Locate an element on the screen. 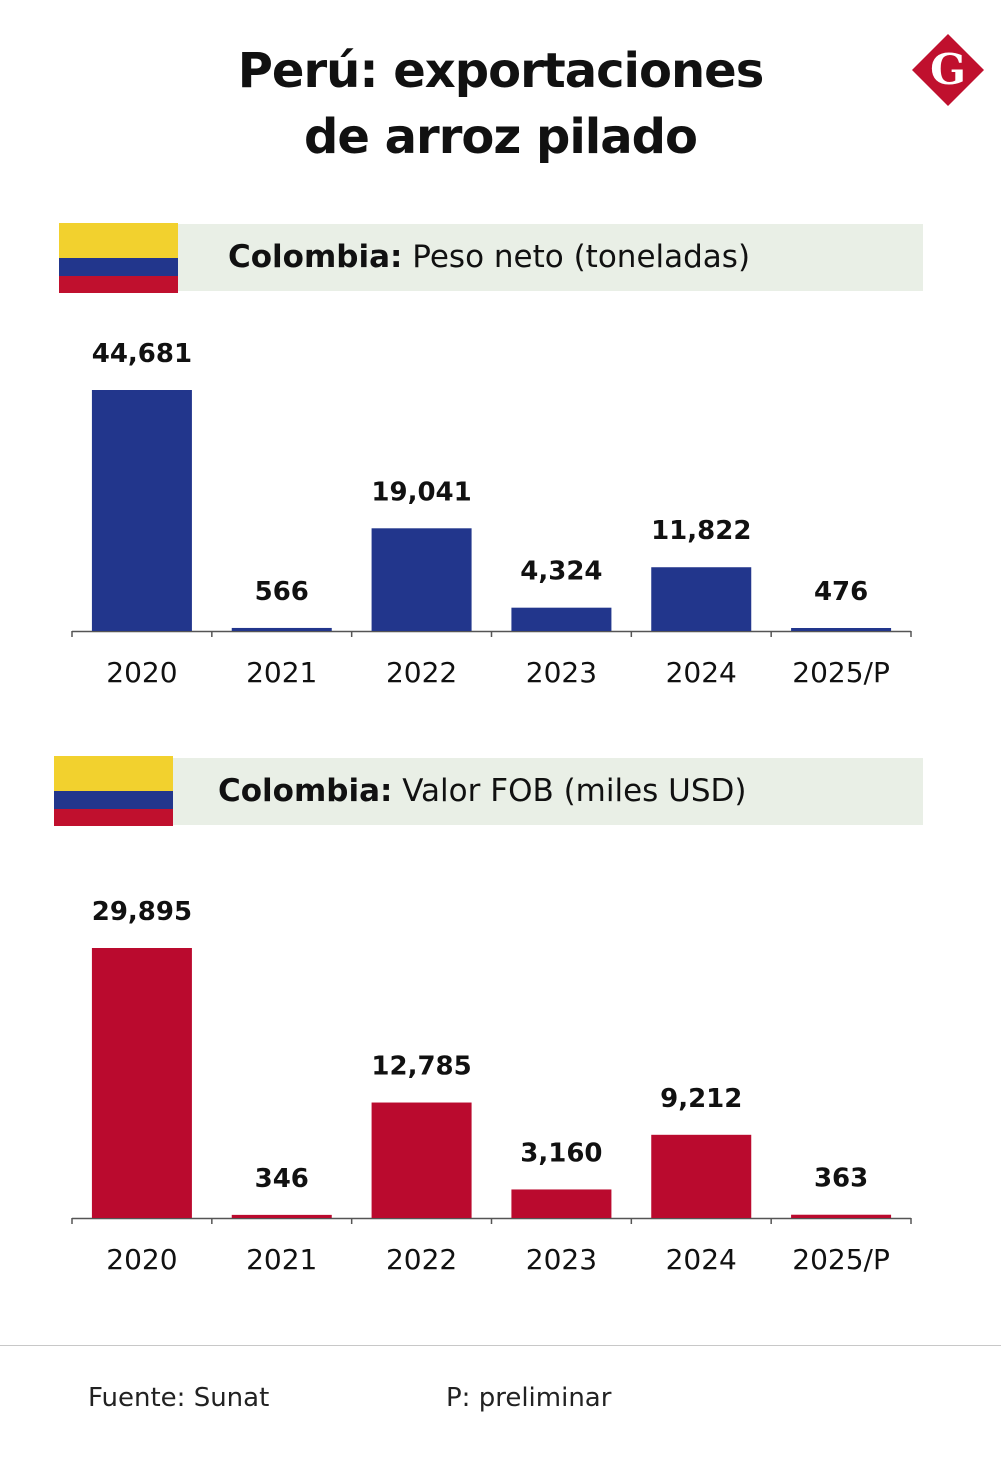 The width and height of the screenshot is (1001, 1459). data-label: 12,785 is located at coordinates (421, 1067).